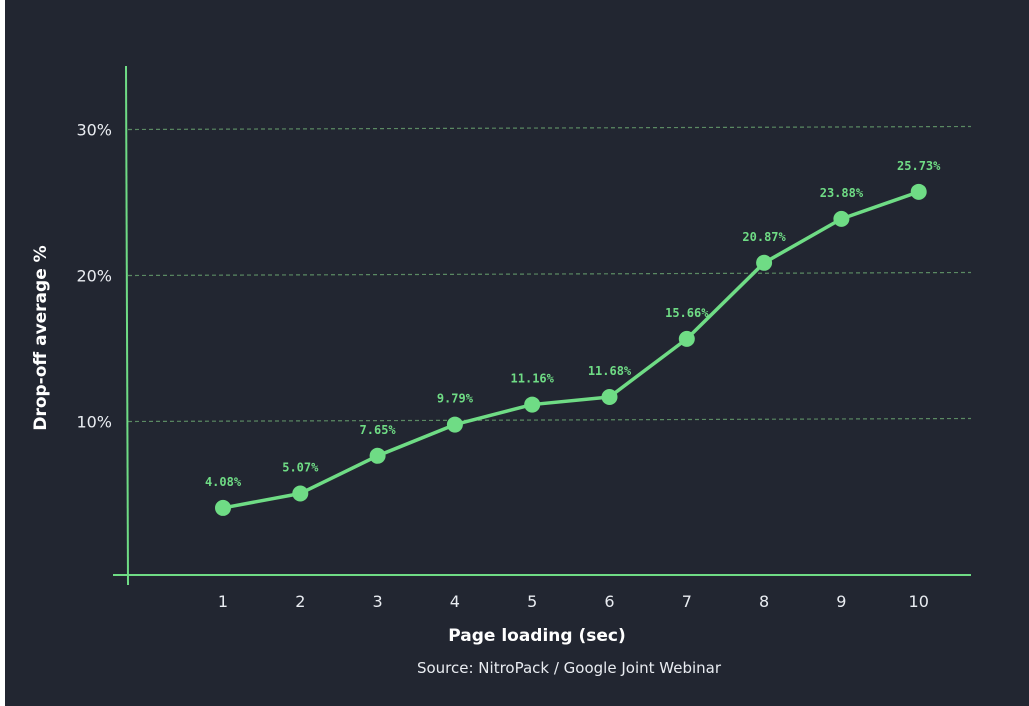 The height and width of the screenshot is (706, 1029). I want to click on data-label: 11.16%, so click(533, 379).